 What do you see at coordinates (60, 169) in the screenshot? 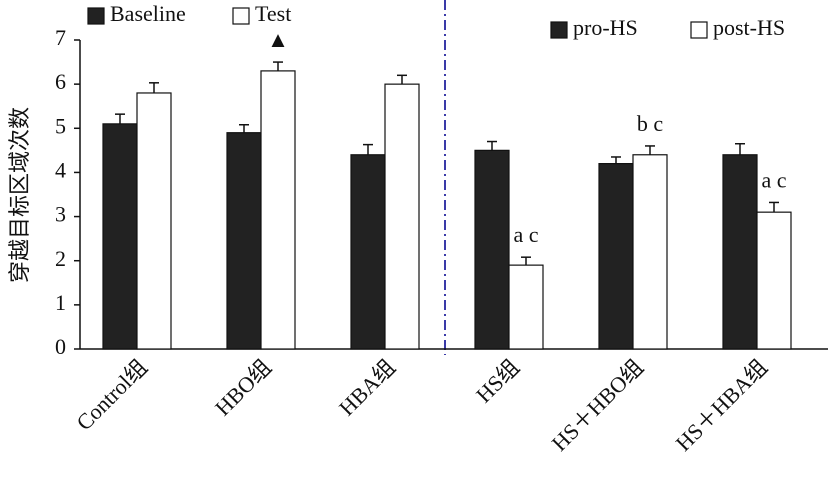
I see `y-tick-label: 4` at bounding box center [60, 169].